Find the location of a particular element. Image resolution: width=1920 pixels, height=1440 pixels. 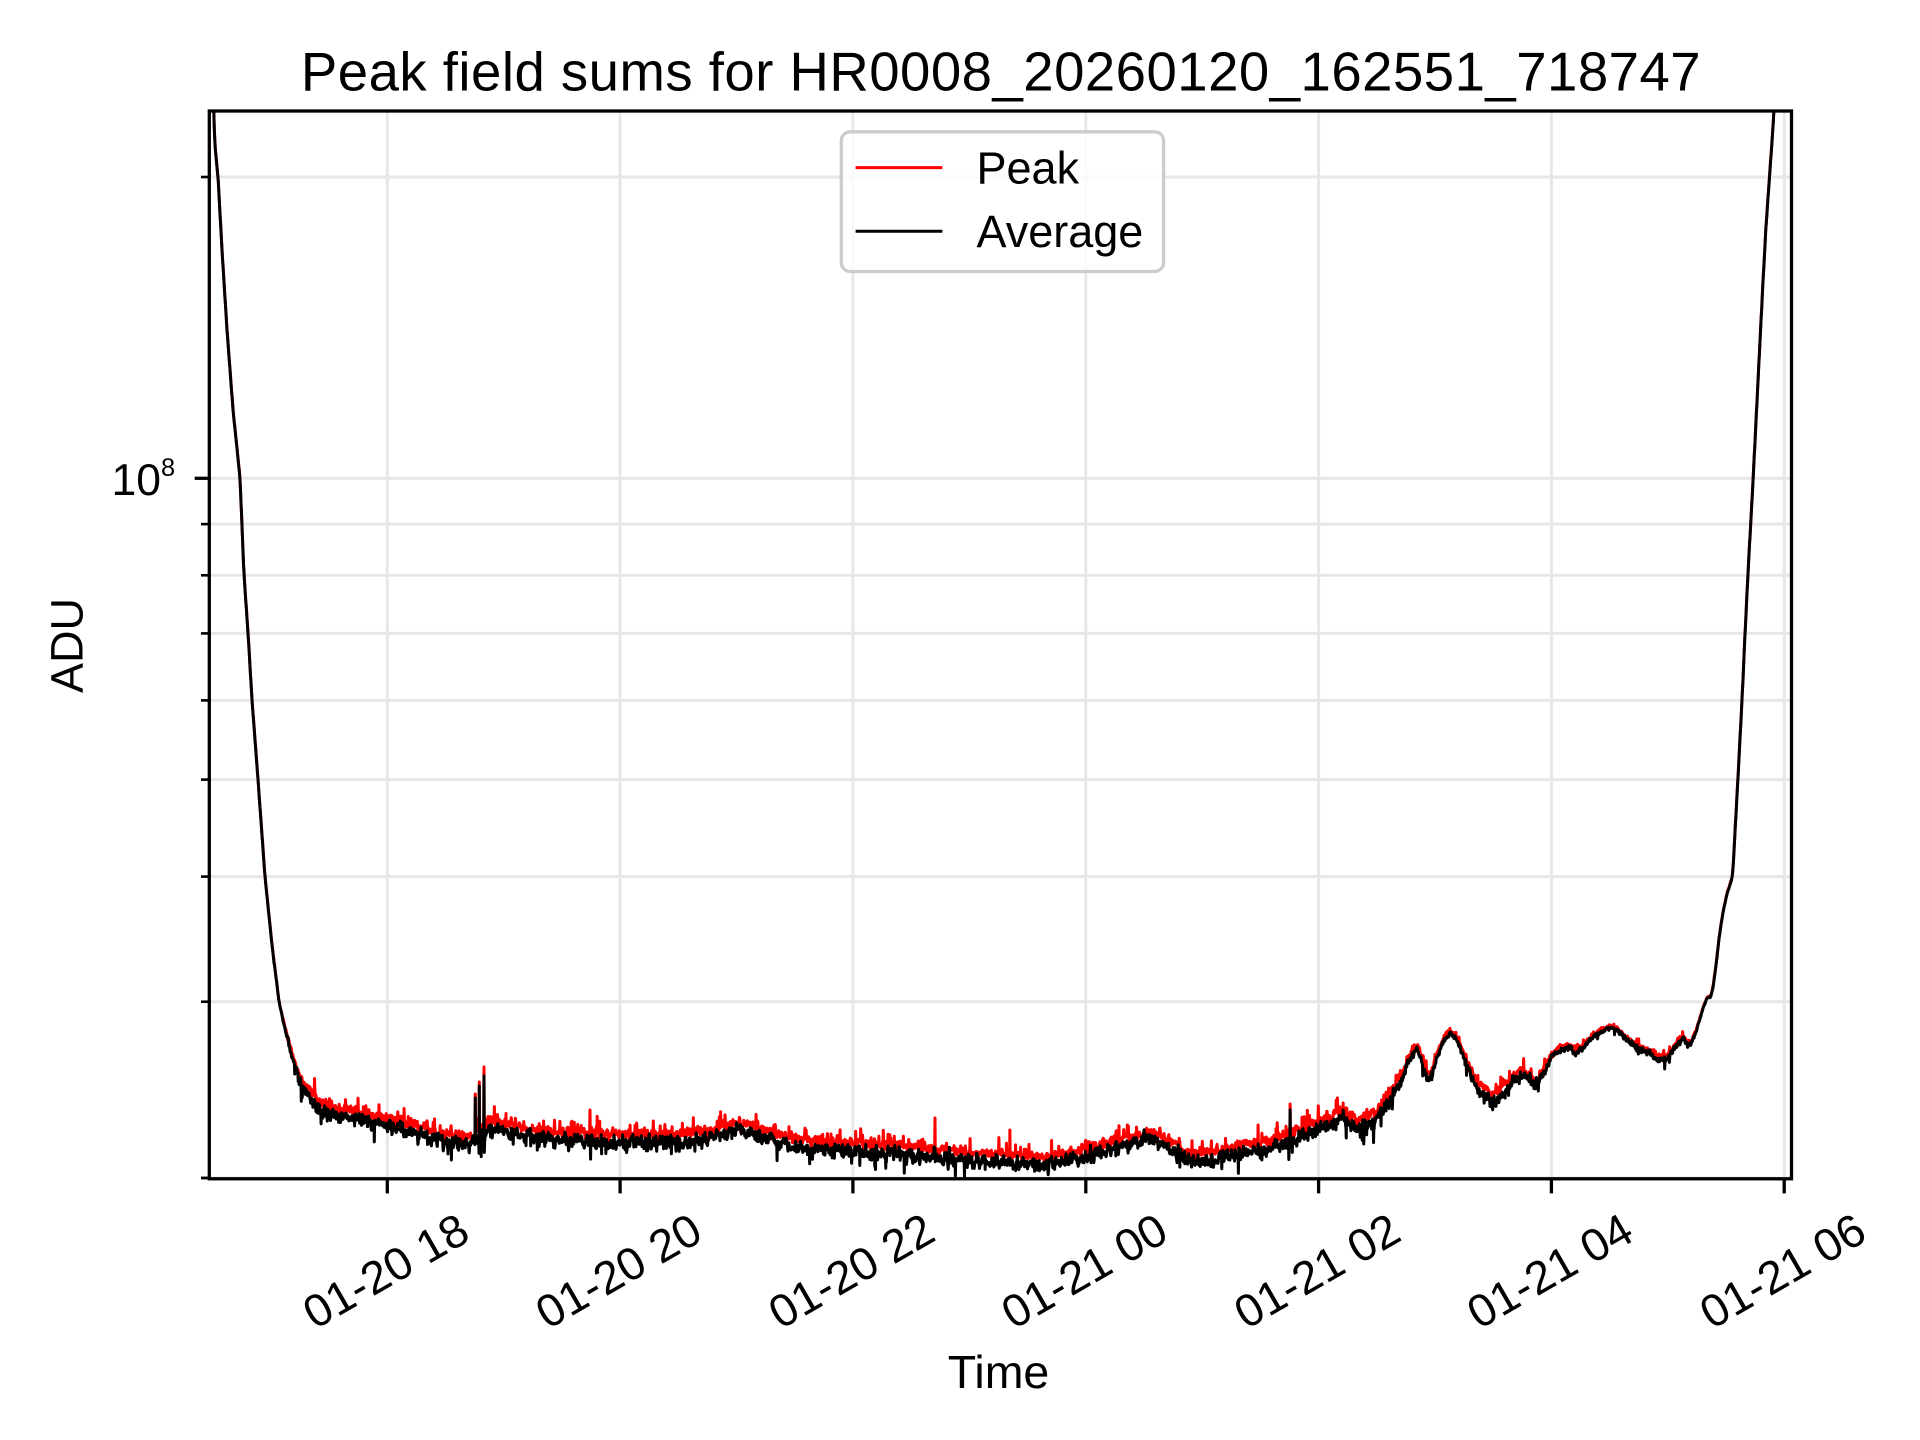

svg-text: Peak is located at coordinates (1028, 167).